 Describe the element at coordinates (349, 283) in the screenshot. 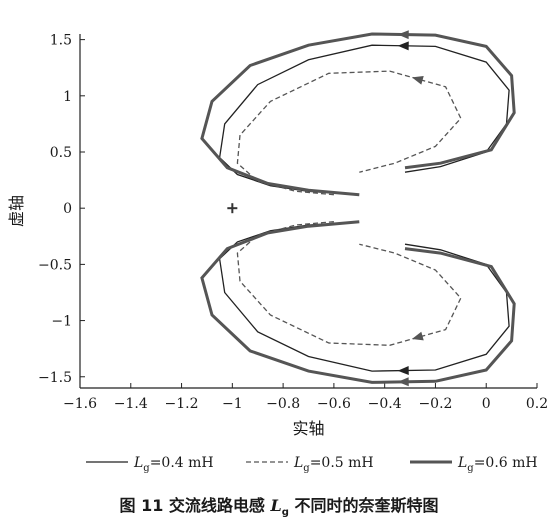

I see `series-dashed-curve-lower` at that location.